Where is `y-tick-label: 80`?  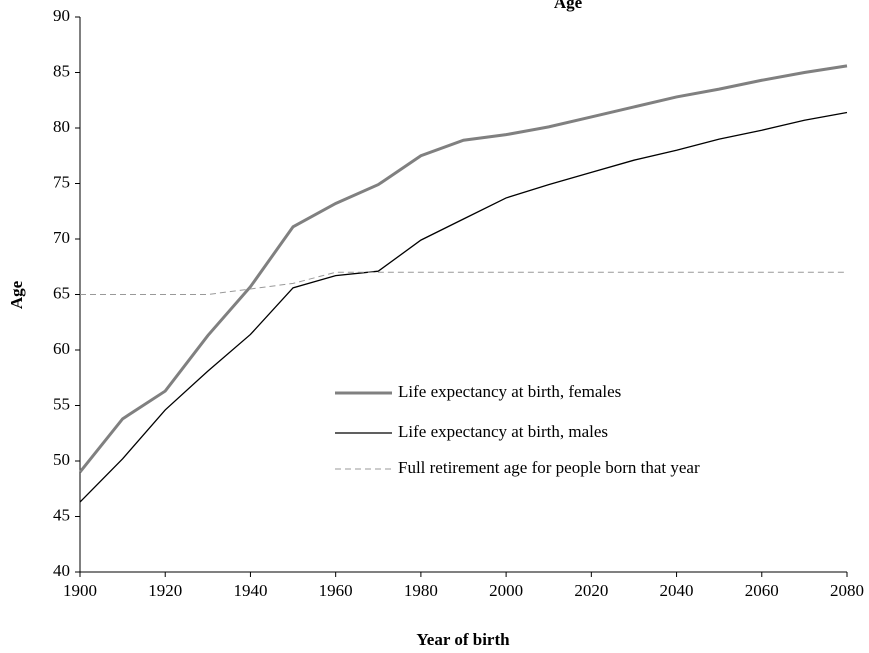 y-tick-label: 80 is located at coordinates (61, 126).